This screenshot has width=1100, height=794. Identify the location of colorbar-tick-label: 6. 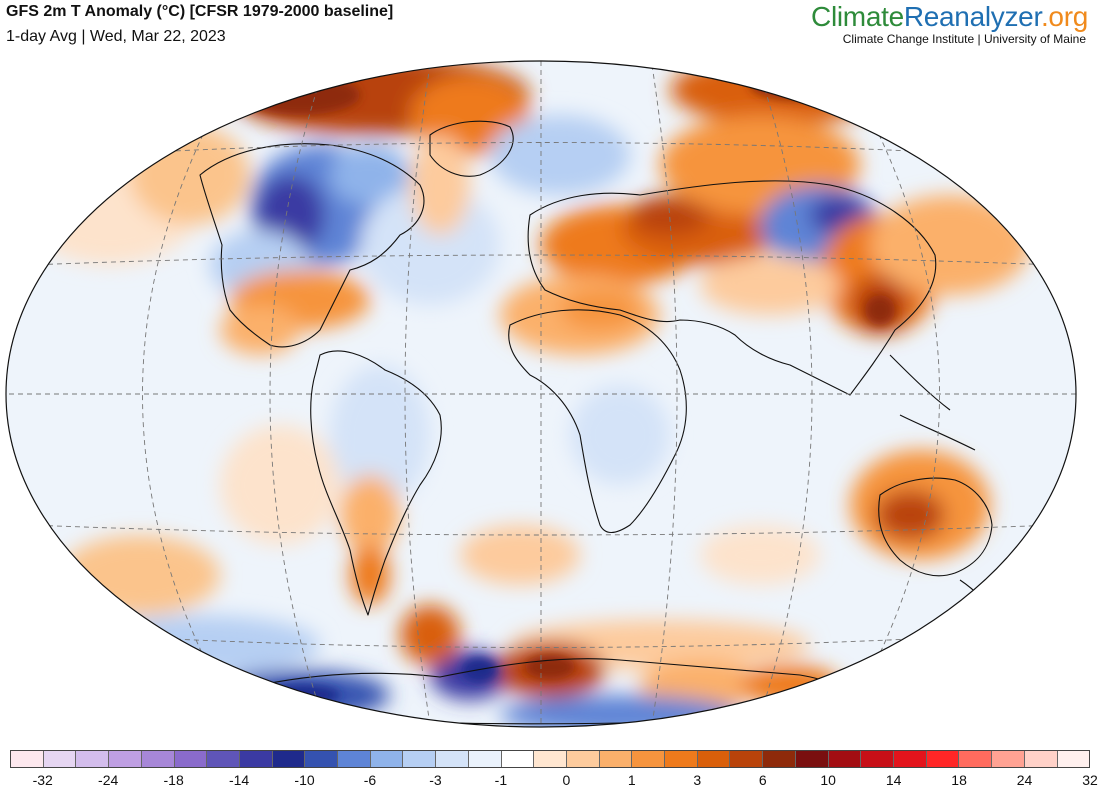
(762, 780).